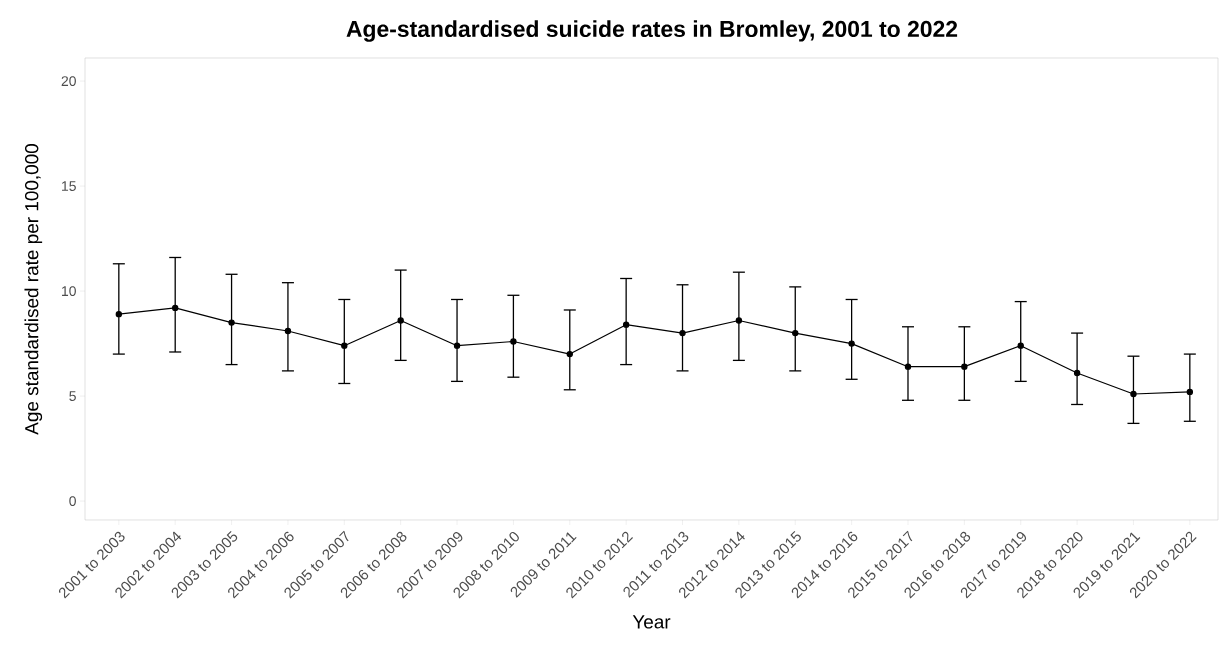  Describe the element at coordinates (72, 396) in the screenshot. I see `y-tick-label: 5` at that location.